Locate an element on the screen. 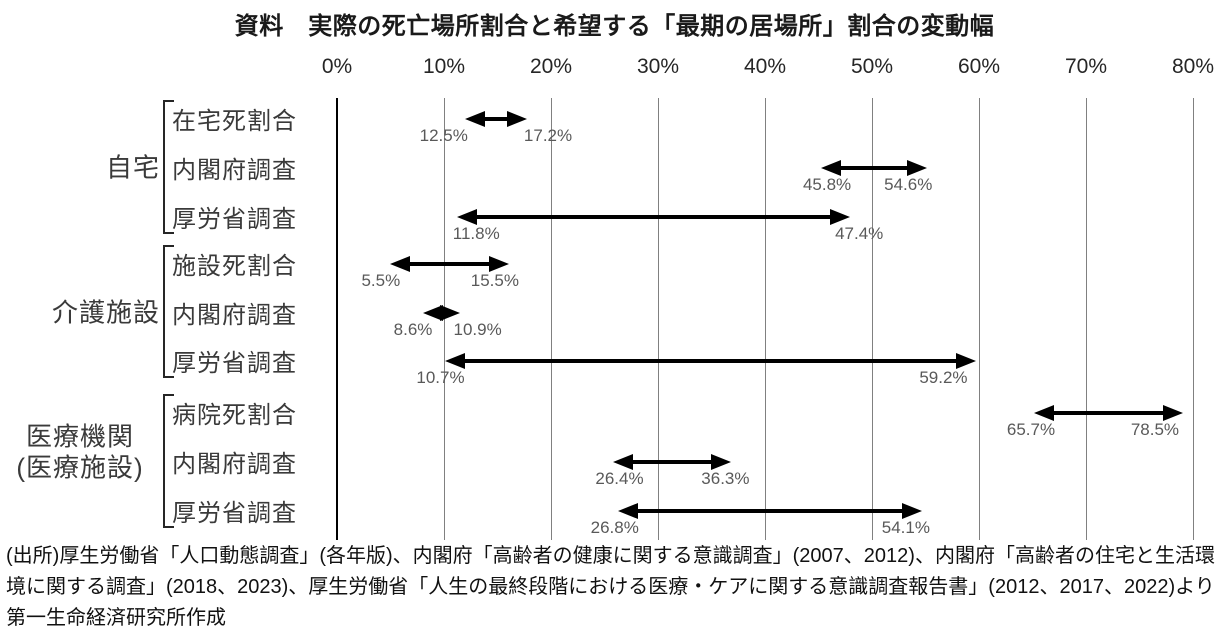 The image size is (1229, 642). row-label: 病院死割合 is located at coordinates (234, 415).